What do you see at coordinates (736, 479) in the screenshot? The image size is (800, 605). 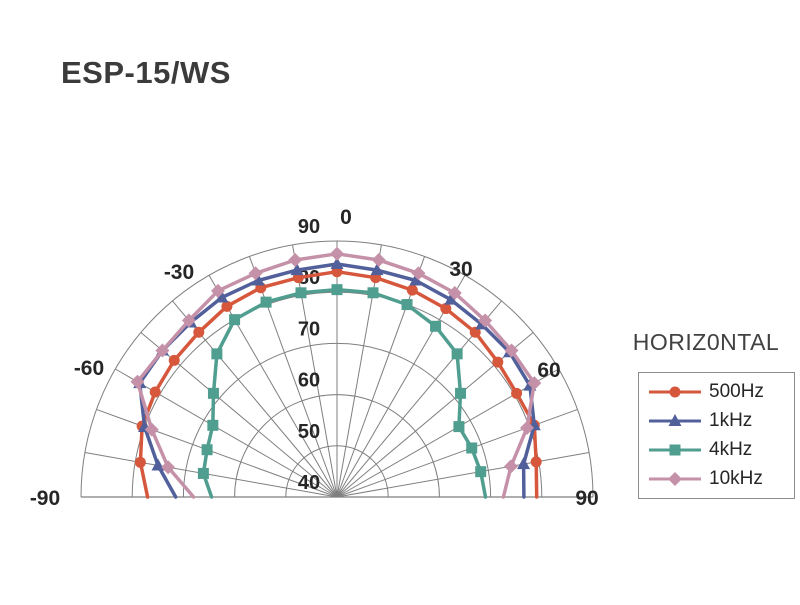 I see `legend-item-label: 10kHz` at bounding box center [736, 479].